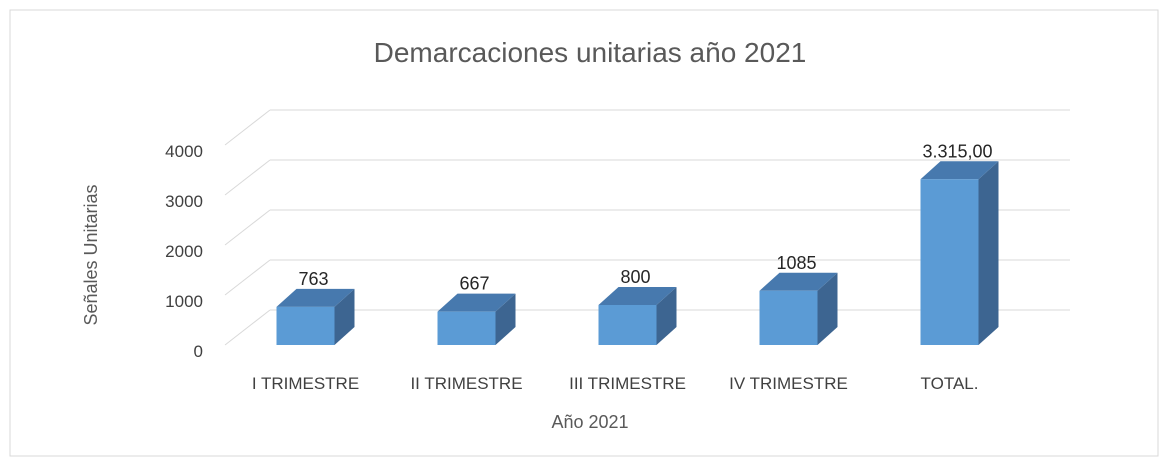  What do you see at coordinates (957, 151) in the screenshot?
I see `data-label: 3.315,00` at bounding box center [957, 151].